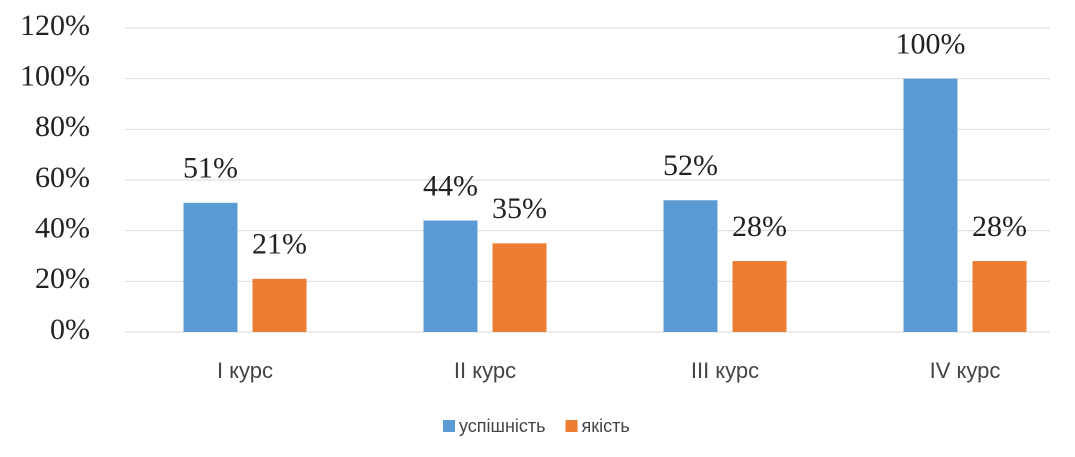 The width and height of the screenshot is (1075, 457). Describe the element at coordinates (965, 370) in the screenshot. I see `x-tick-label: IV курс` at that location.